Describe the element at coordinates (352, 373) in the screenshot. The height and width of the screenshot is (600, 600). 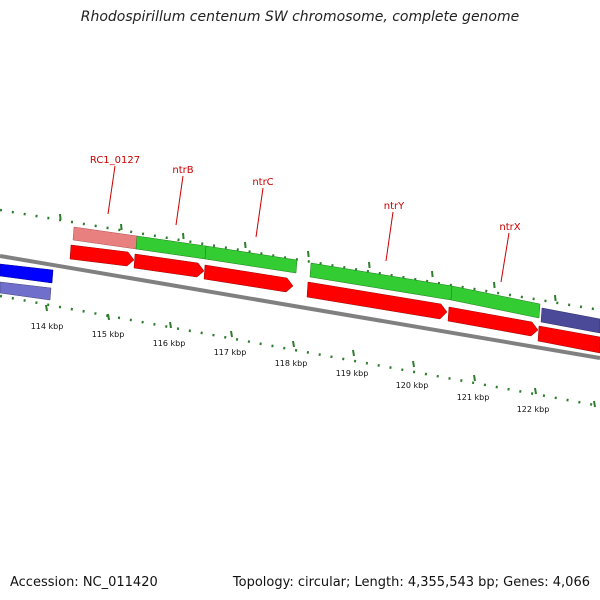
I see `kbp-label-119: 119 kbp` at that location.